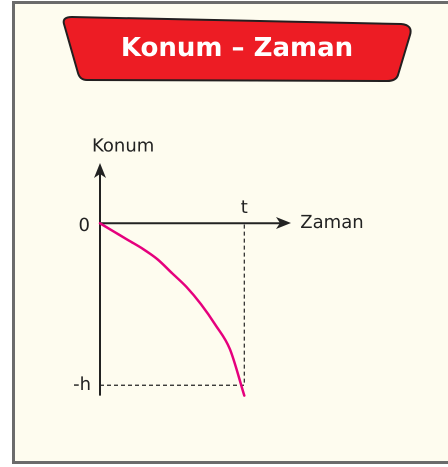 This screenshot has width=448, height=467. What do you see at coordinates (244, 207) in the screenshot?
I see `text: t` at bounding box center [244, 207].